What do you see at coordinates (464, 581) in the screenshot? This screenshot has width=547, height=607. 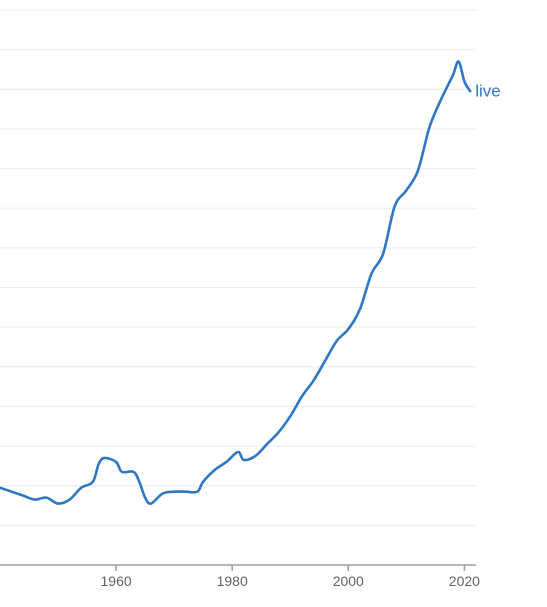 I see `x-tick-label: 2020` at bounding box center [464, 581].